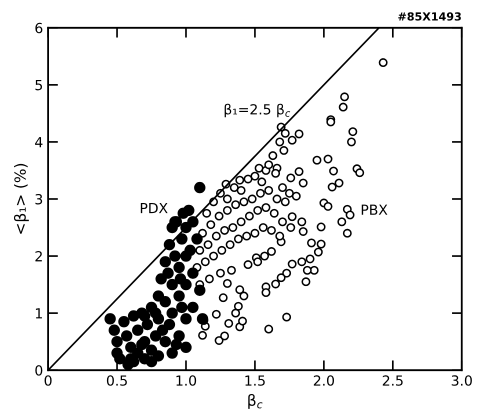 The image size is (481, 415). I want to click on y-tick-label: 1, so click(39, 313).